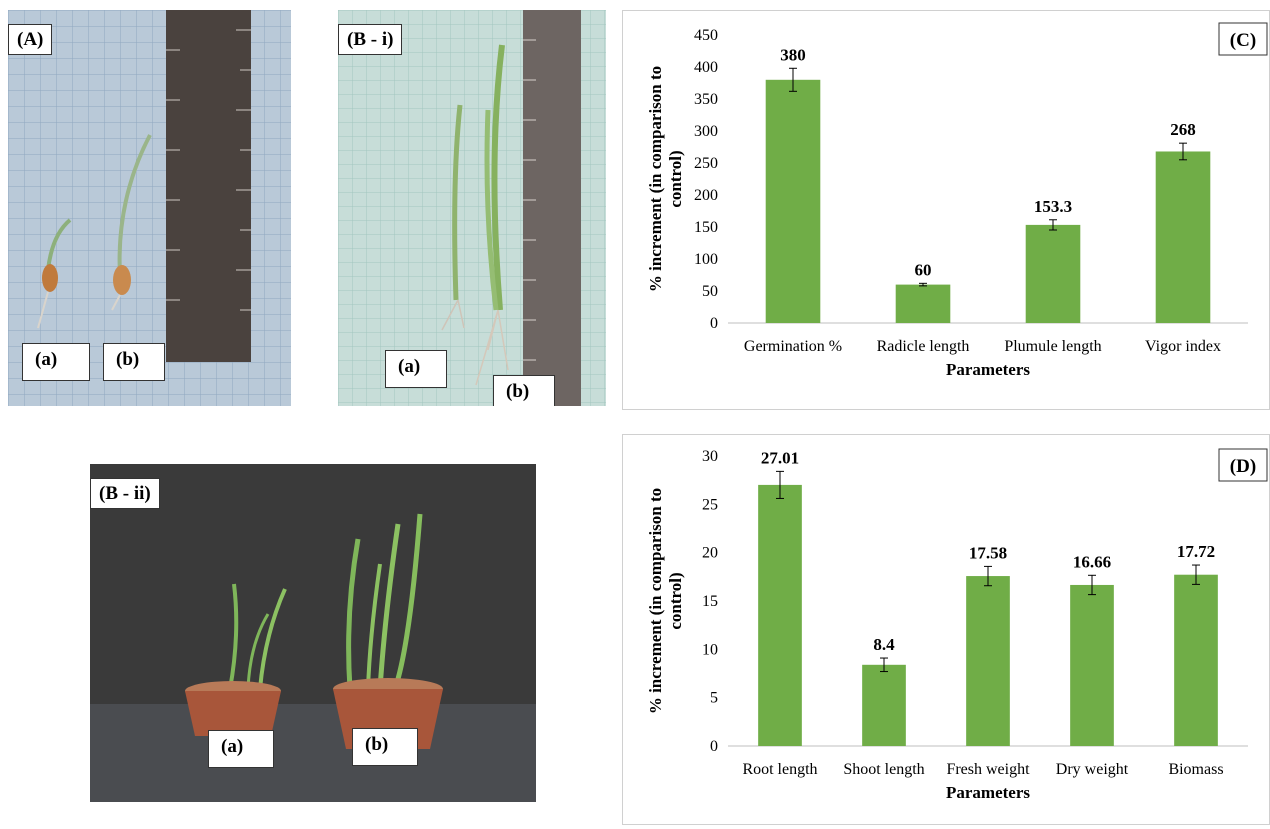  Describe the element at coordinates (884, 644) in the screenshot. I see `data-label: 8.4` at that location.